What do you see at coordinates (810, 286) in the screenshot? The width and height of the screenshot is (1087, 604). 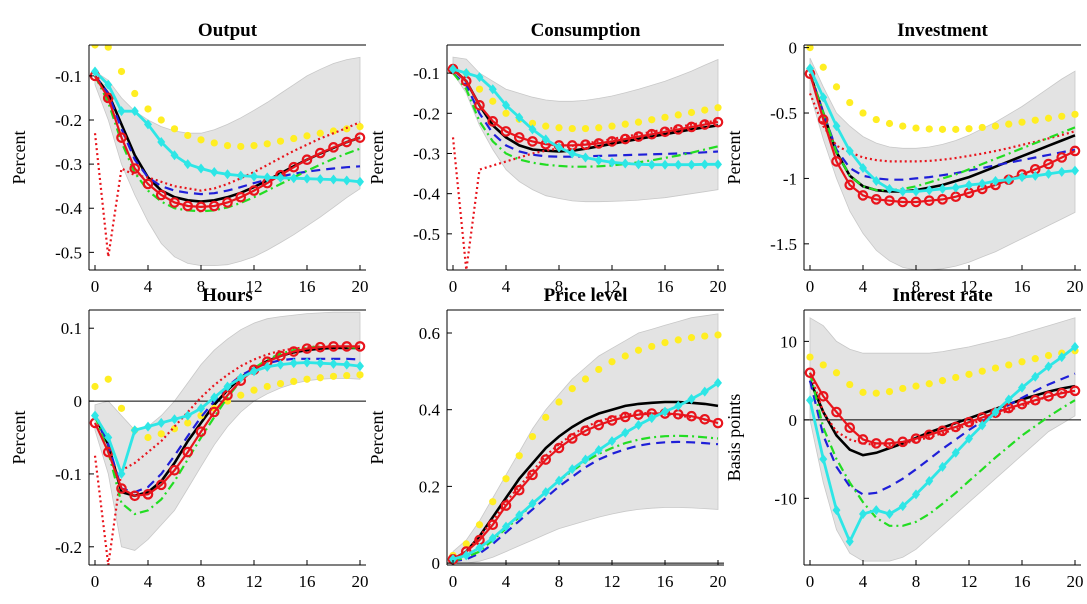 I see `x-tick-label: 0` at bounding box center [810, 286].